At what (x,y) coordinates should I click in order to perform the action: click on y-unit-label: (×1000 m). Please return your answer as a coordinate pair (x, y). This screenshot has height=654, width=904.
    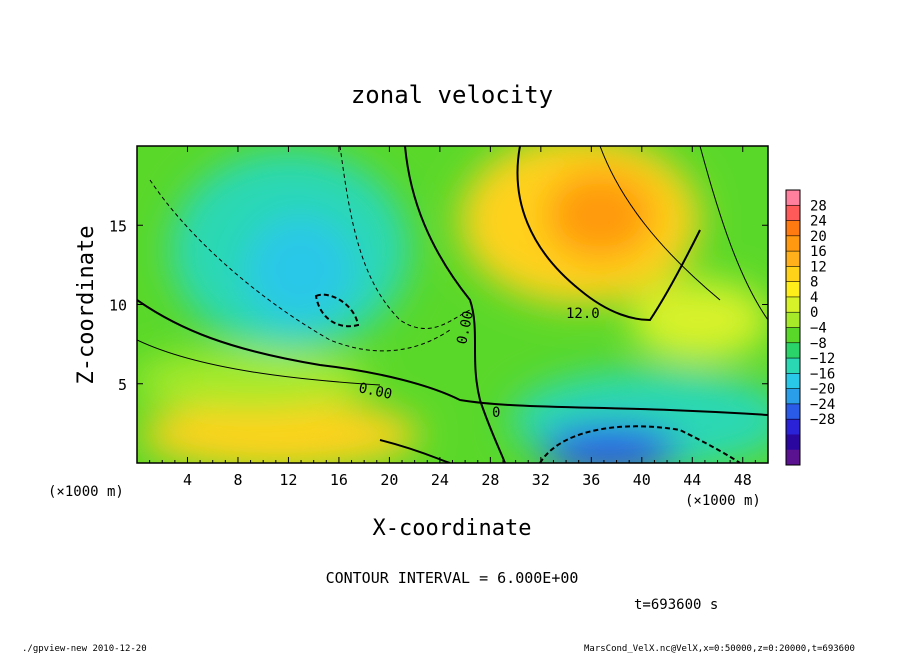
    Looking at the image, I should click on (86, 492).